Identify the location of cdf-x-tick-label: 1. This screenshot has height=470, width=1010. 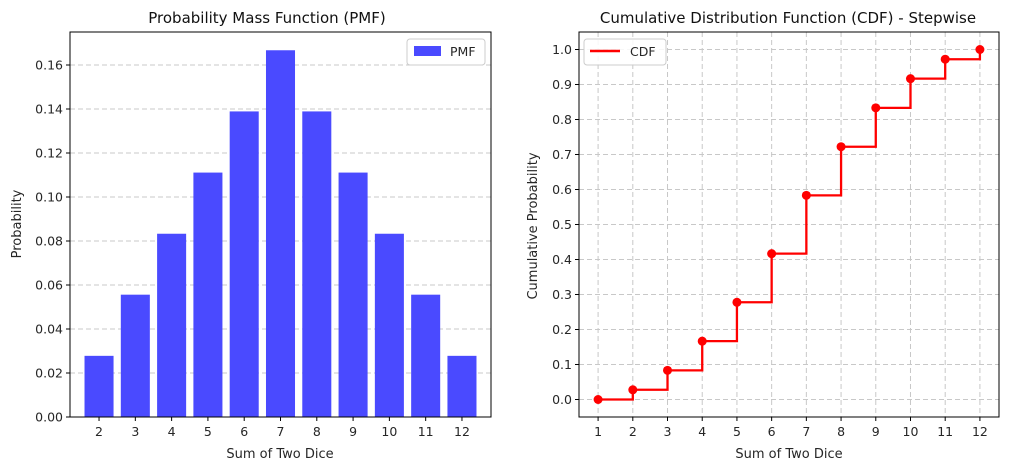
(598, 431).